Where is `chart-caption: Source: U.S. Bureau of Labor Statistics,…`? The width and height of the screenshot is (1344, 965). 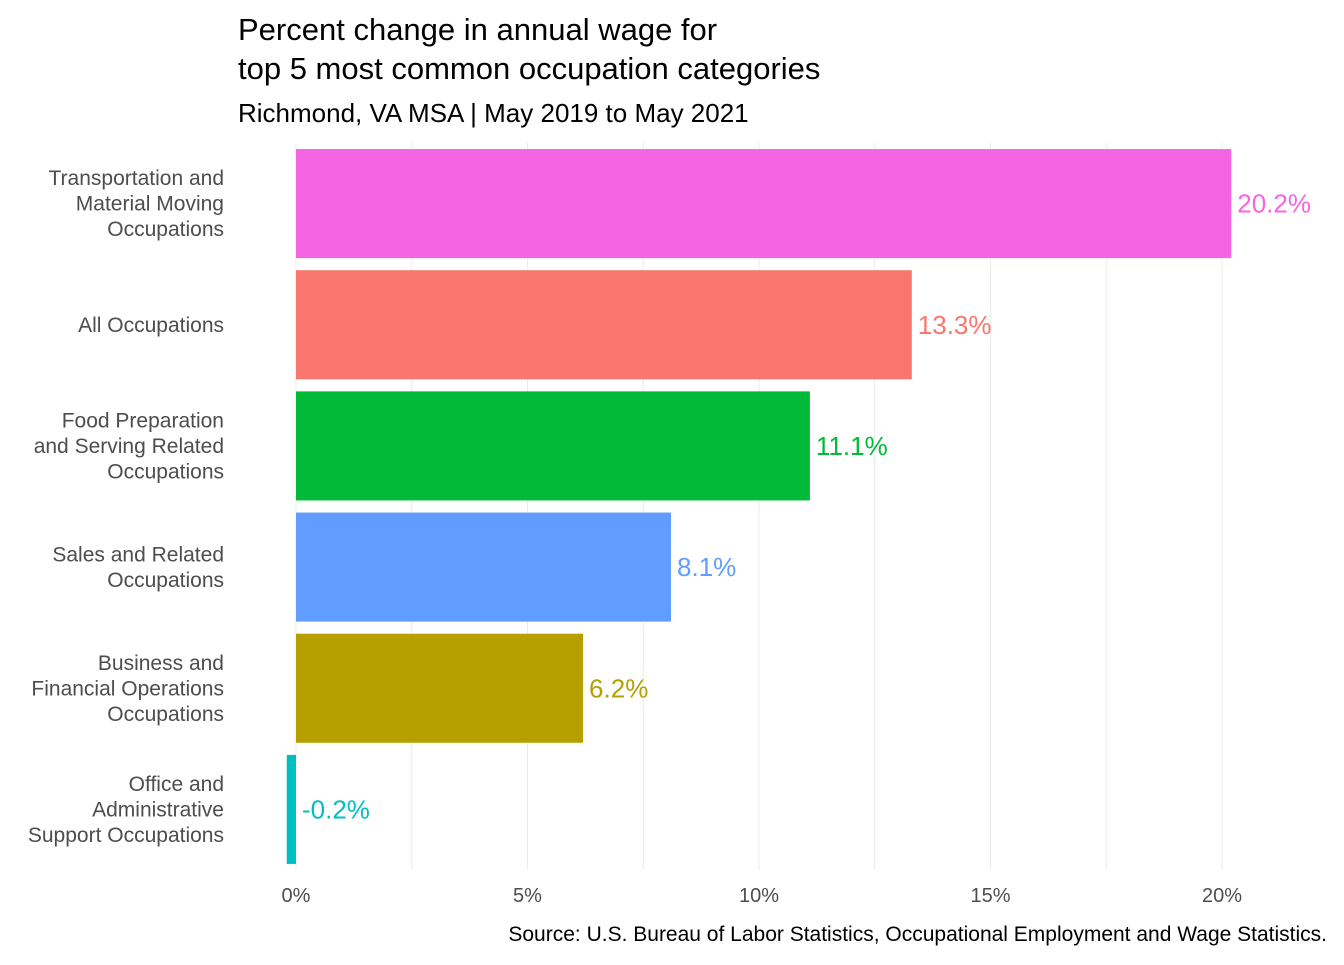 chart-caption: Source: U.S. Bureau of Labor Statistics,… is located at coordinates (917, 934).